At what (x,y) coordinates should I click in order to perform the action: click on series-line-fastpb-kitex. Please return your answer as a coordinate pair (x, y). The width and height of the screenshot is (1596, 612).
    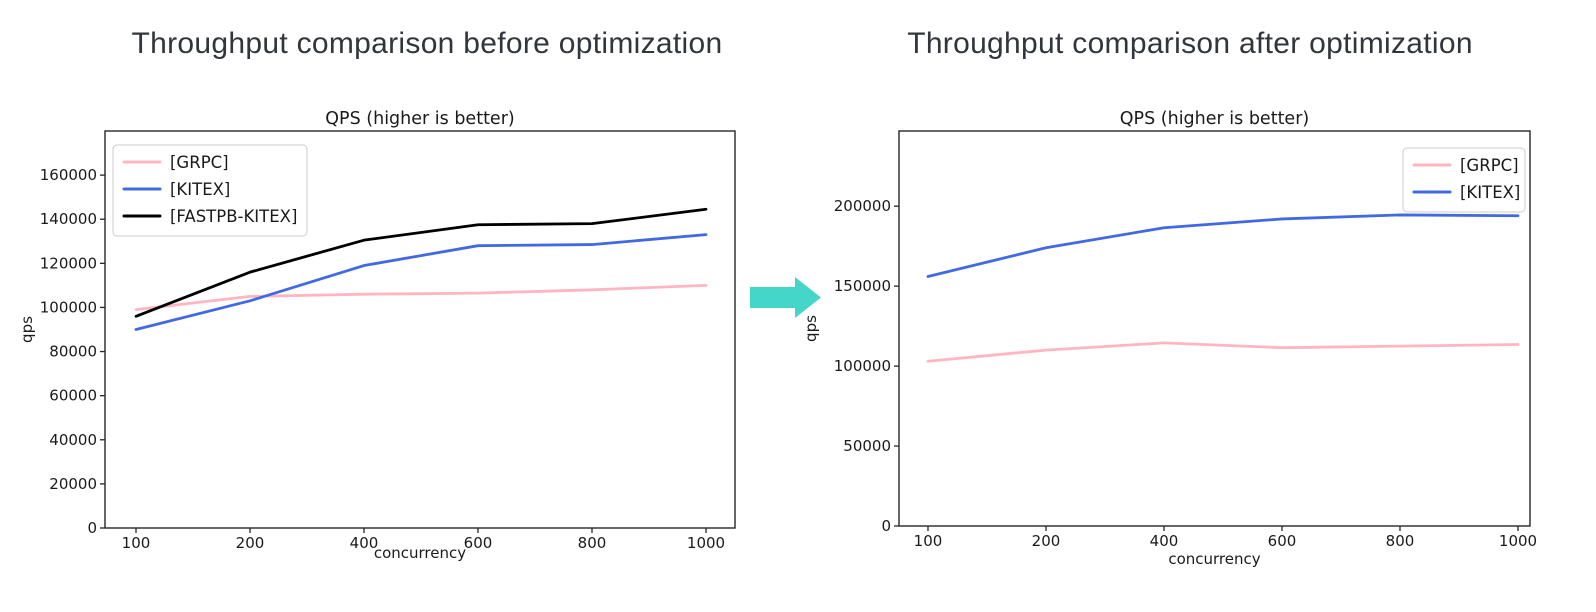
    Looking at the image, I should click on (421, 262).